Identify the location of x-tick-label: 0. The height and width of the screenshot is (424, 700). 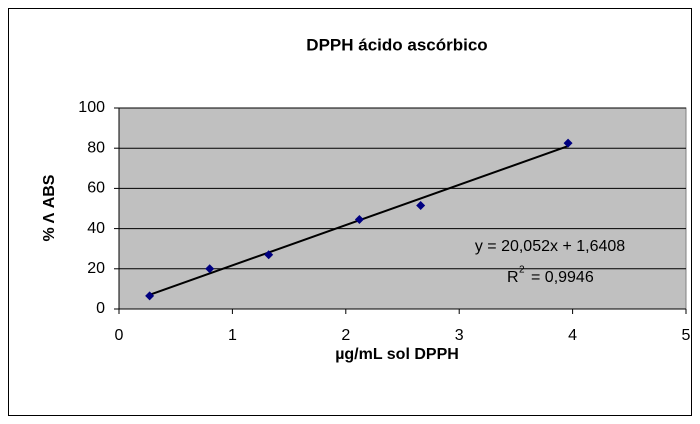
(119, 335).